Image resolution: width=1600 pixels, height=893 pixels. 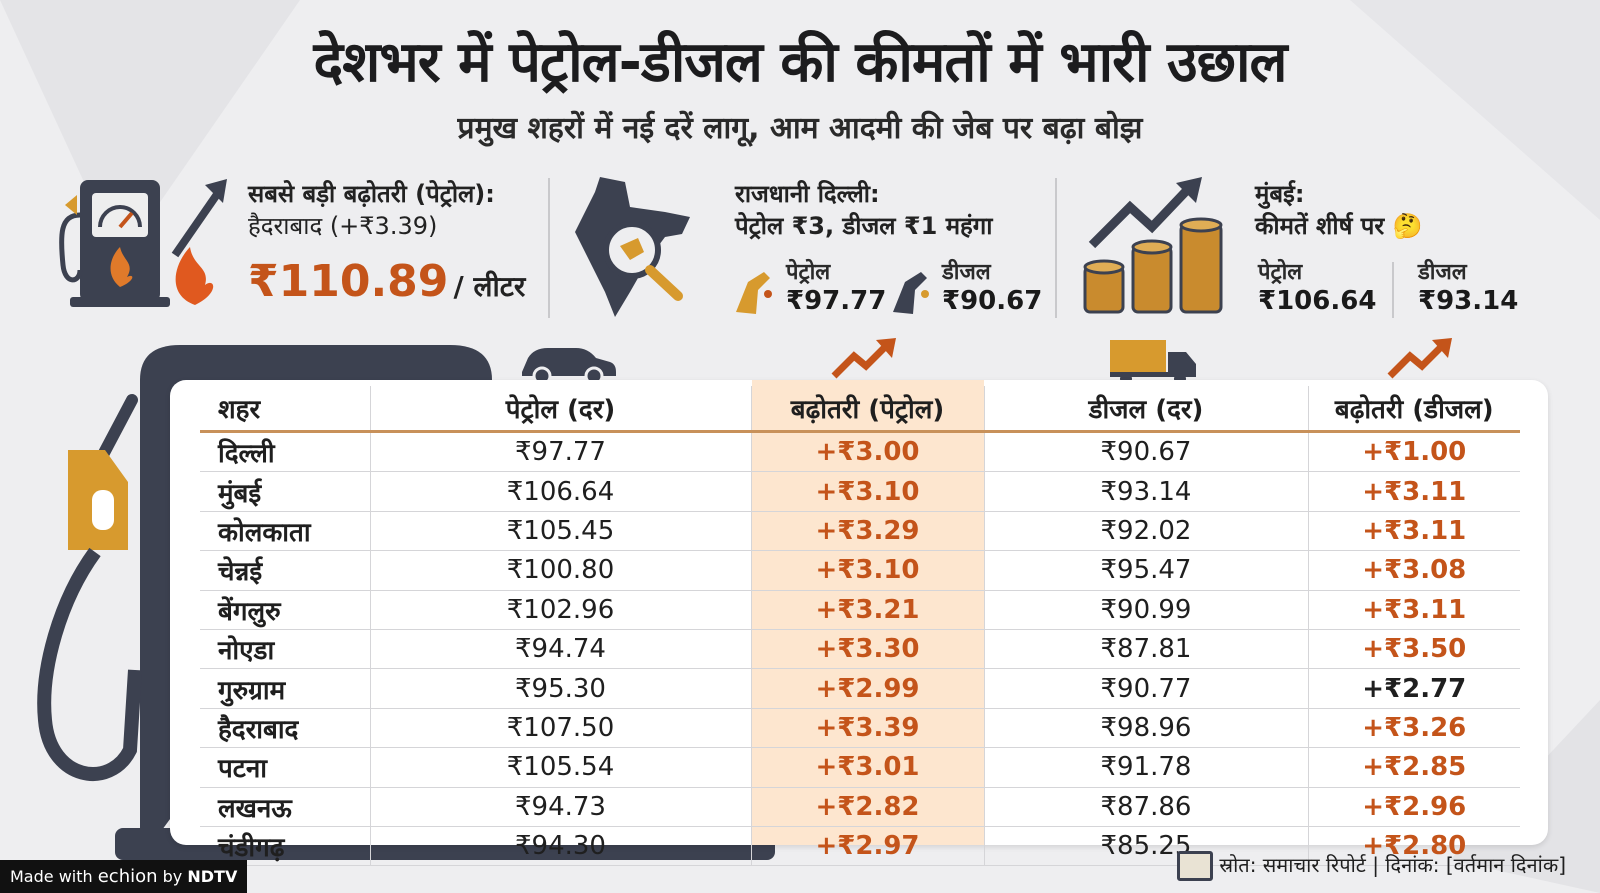 I want to click on panel-mumbai-line1: मुंबई:, so click(x=1280, y=194).